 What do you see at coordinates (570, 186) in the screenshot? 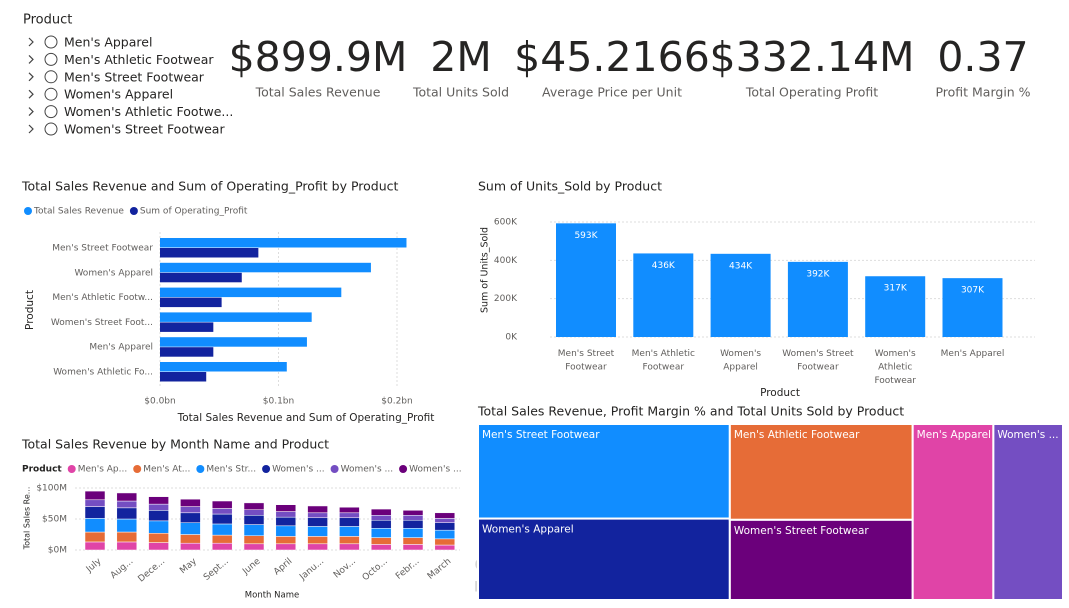
I see `chart-title: Sum of Units_Sold by Product` at bounding box center [570, 186].